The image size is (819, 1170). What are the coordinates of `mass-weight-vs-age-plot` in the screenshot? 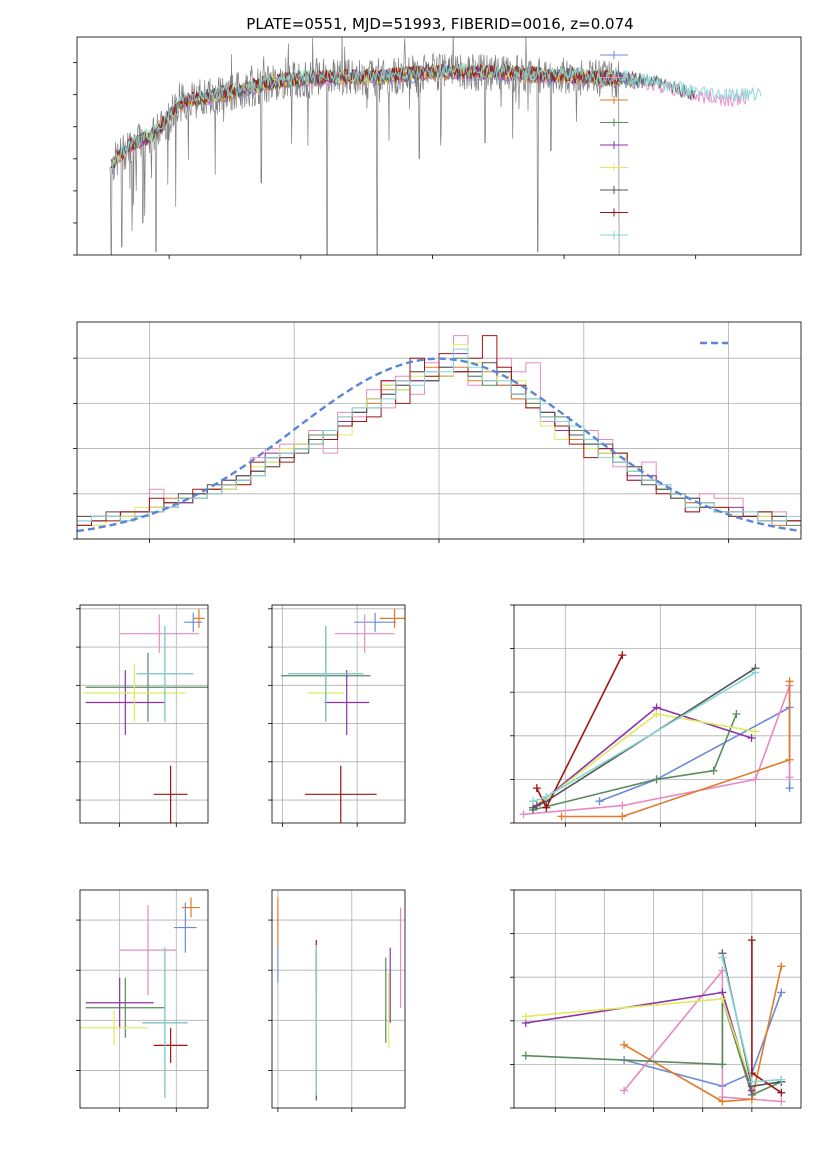 It's located at (656, 715).